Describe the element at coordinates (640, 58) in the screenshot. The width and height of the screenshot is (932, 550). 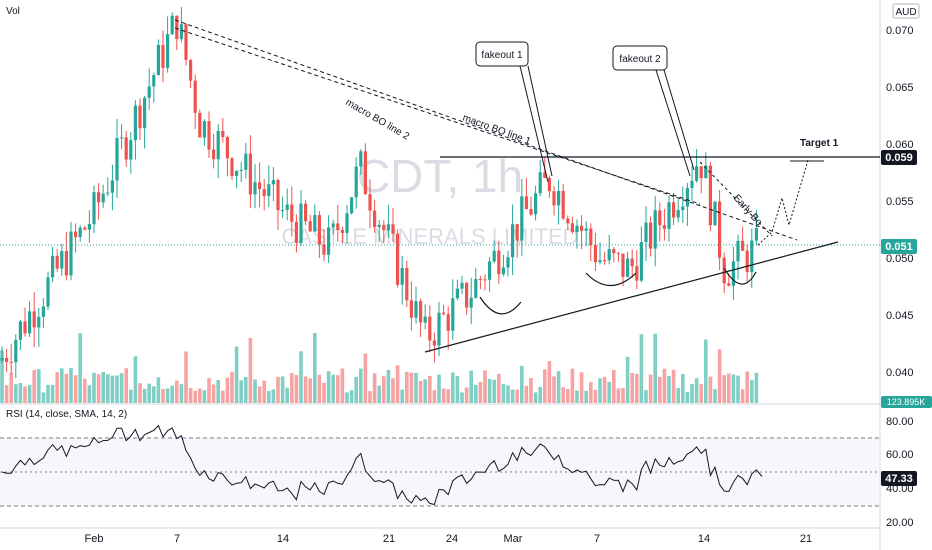
I see `fakeout-2-box` at that location.